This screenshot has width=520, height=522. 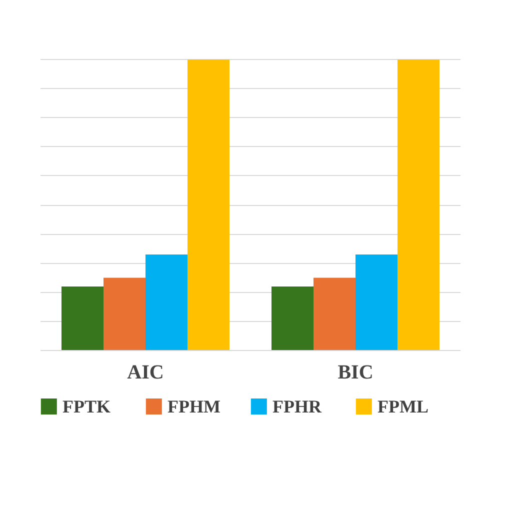 I want to click on legend-label: FPHR, so click(x=297, y=406).